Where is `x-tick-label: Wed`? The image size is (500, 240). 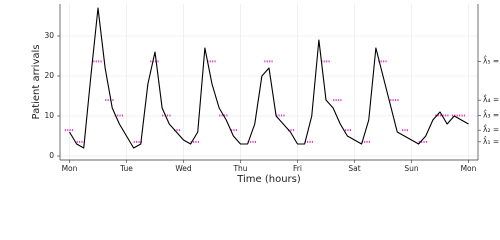 x-tick-label: Wed is located at coordinates (183, 168).